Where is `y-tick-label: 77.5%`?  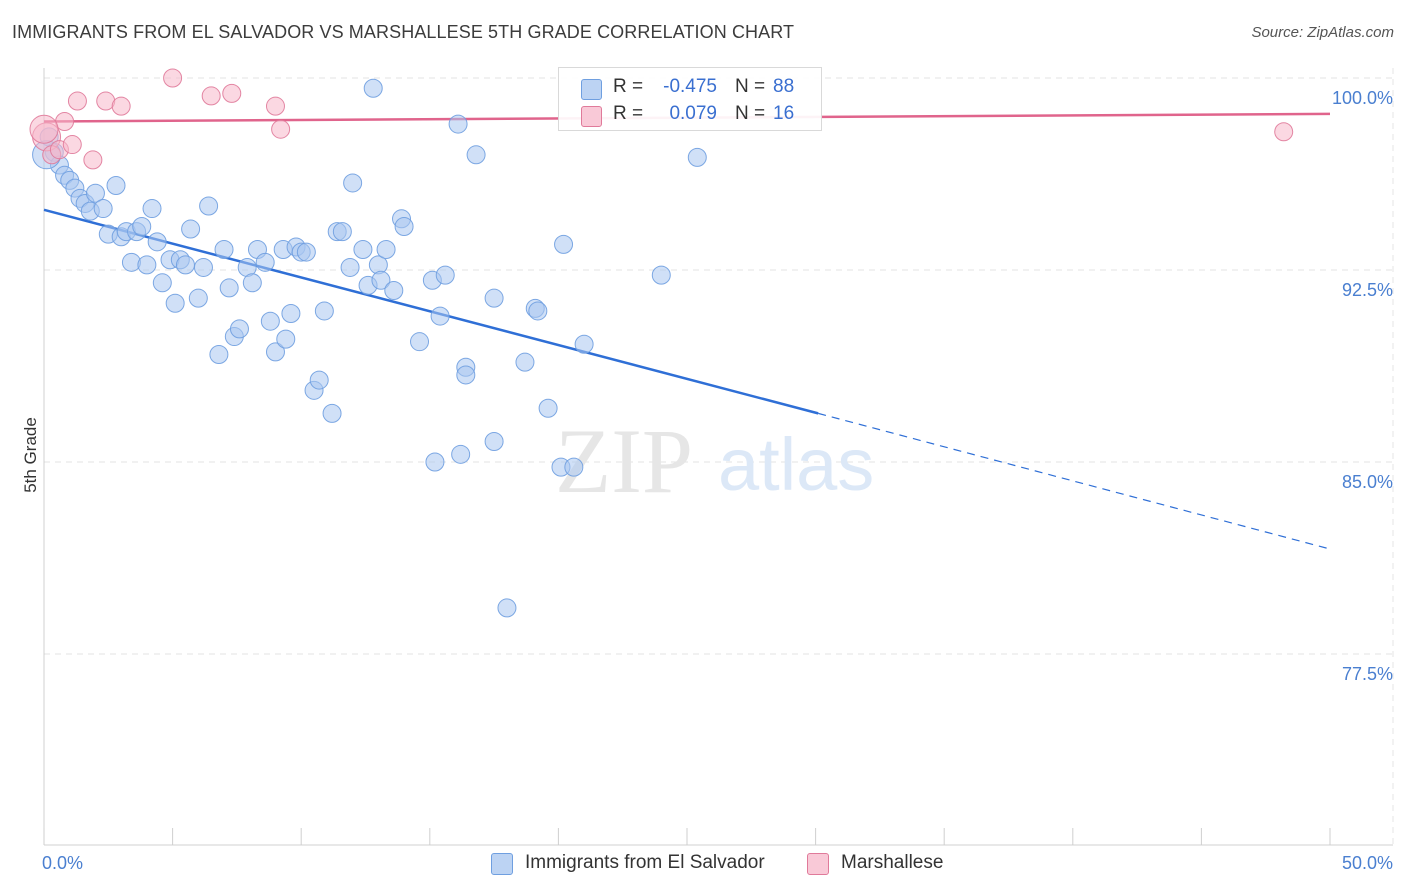
y-tick-label: 77.5% is located at coordinates (1367, 674).